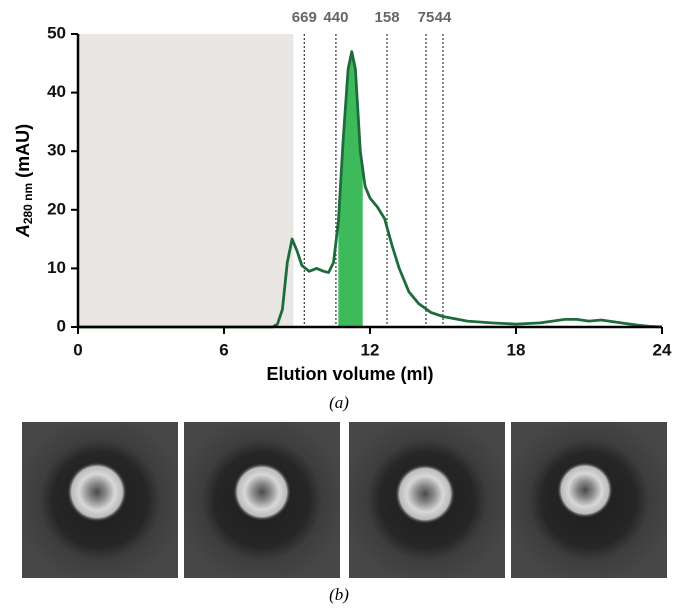 The width and height of the screenshot is (677, 613). What do you see at coordinates (387, 17) in the screenshot?
I see `marker-label: 158` at bounding box center [387, 17].